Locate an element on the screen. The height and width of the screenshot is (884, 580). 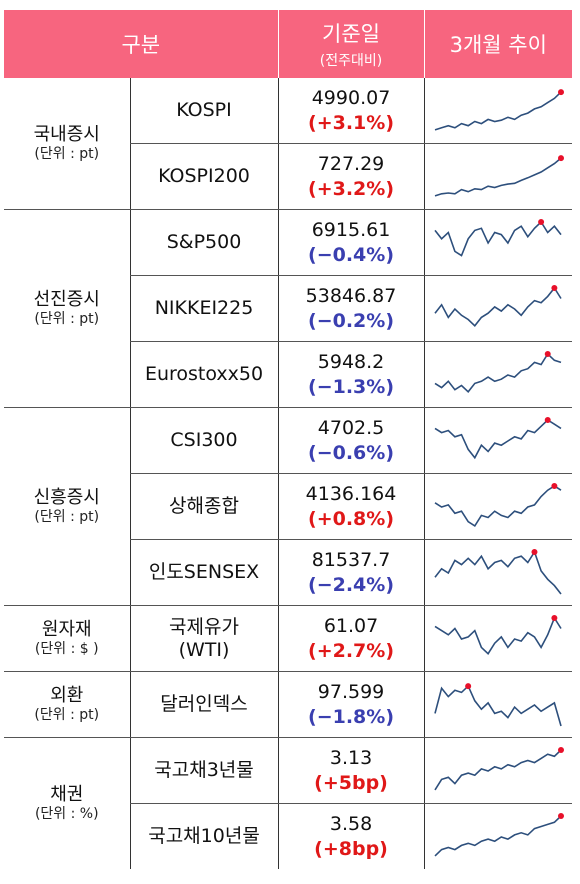
sparkline-eurostoxx50 is located at coordinates (498, 375).